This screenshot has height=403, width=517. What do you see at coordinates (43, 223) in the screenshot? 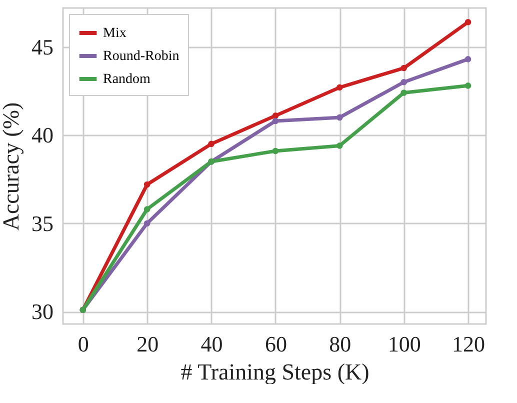
I see `y-tick-label: 35` at bounding box center [43, 223].